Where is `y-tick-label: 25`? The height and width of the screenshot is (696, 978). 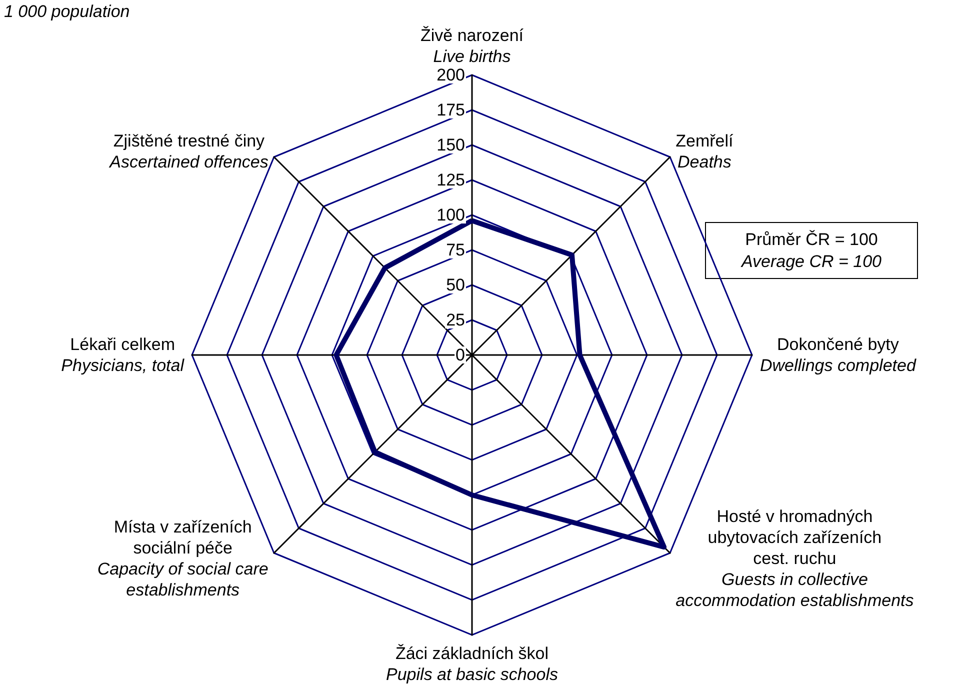
y-tick-label: 25 is located at coordinates (455, 320).